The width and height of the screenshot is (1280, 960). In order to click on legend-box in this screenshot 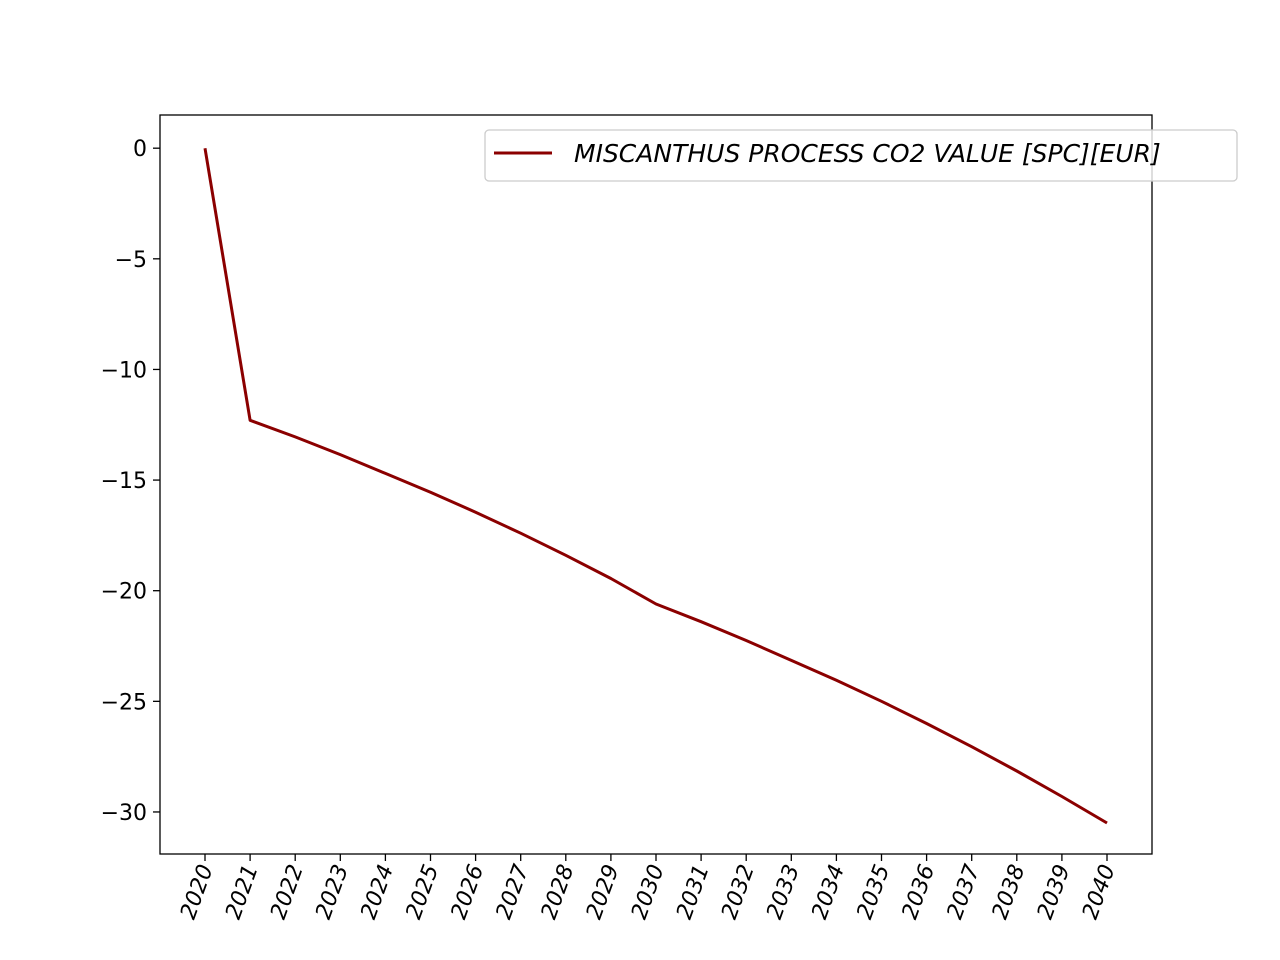, I will do `click(861, 155)`.